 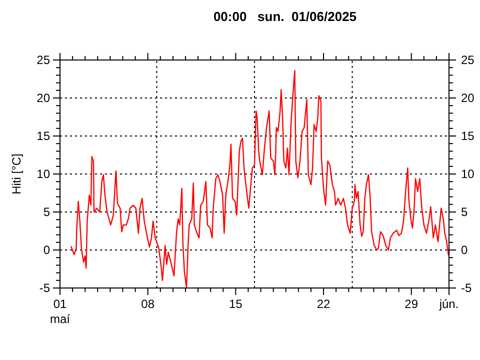 What do you see at coordinates (43, 60) in the screenshot?
I see `y-tick-label: 25` at bounding box center [43, 60].